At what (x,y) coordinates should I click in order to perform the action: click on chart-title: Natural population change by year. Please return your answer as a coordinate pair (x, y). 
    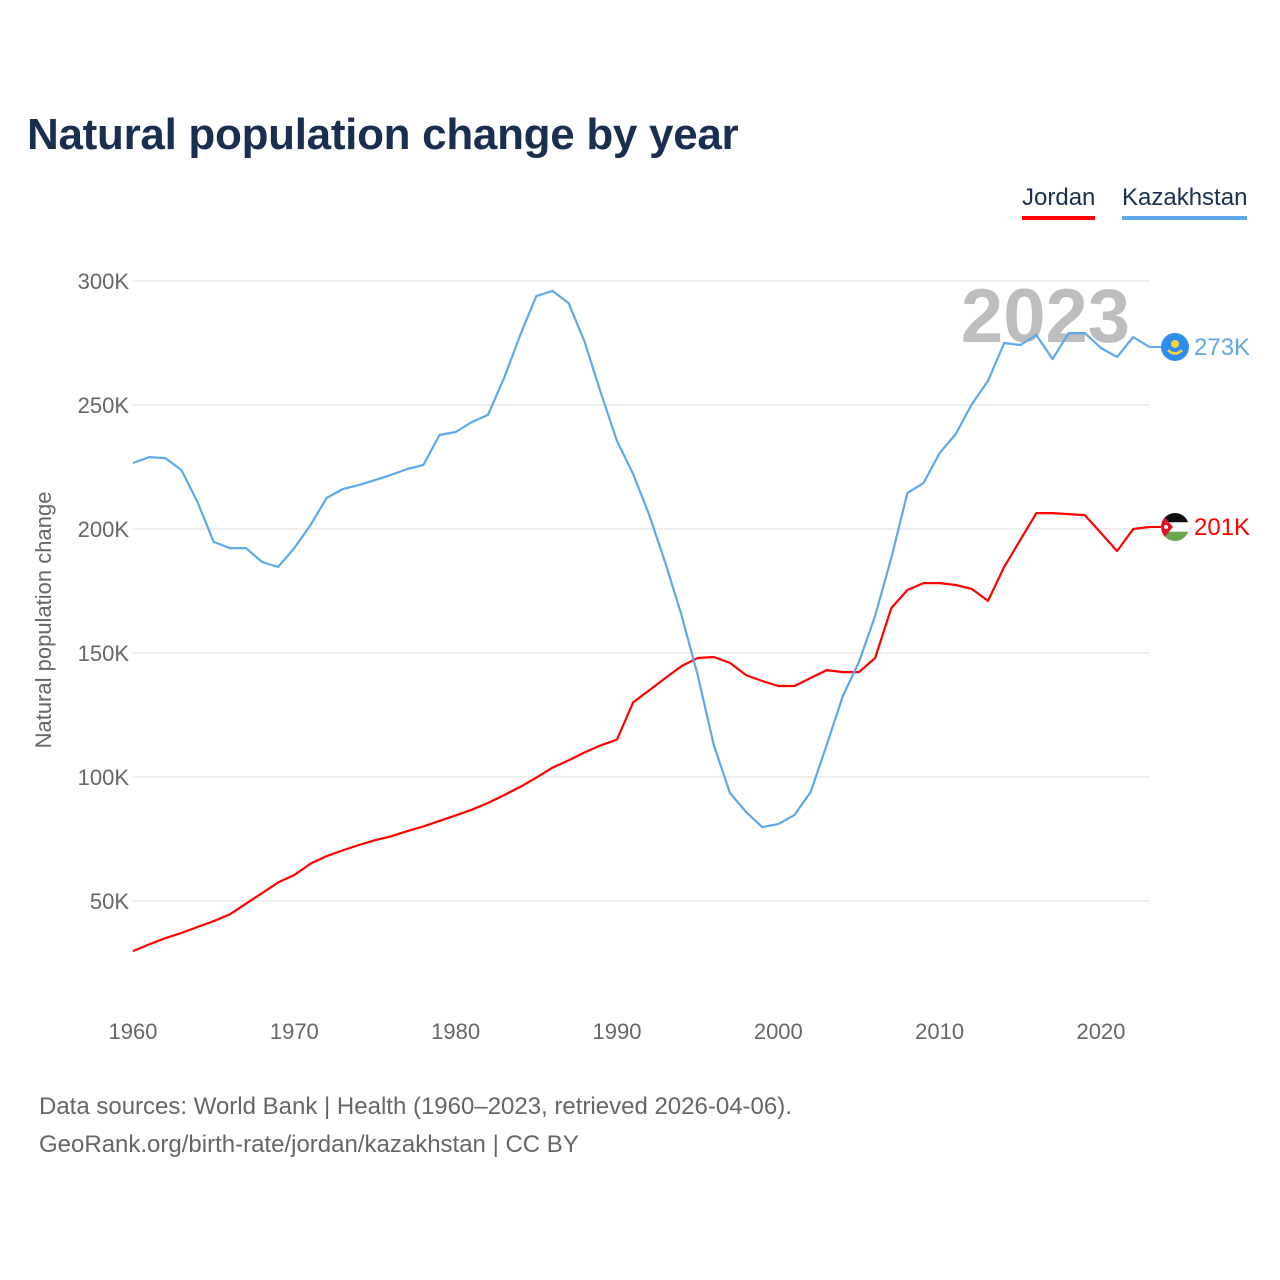
    Looking at the image, I should click on (383, 134).